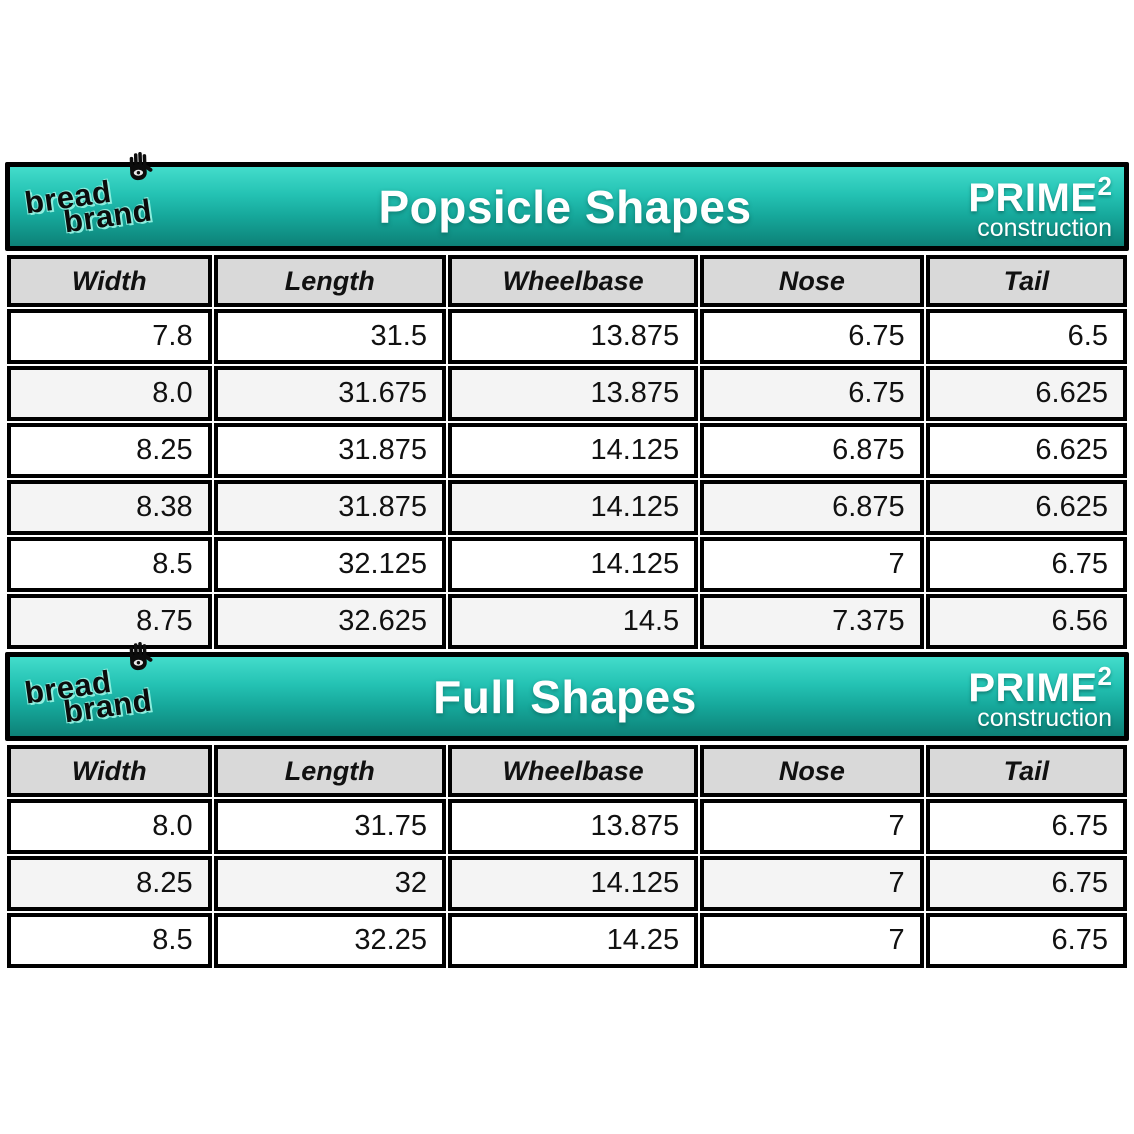 This screenshot has height=1134, width=1134. What do you see at coordinates (812, 621) in the screenshot?
I see `table-cell: 7.375` at bounding box center [812, 621].